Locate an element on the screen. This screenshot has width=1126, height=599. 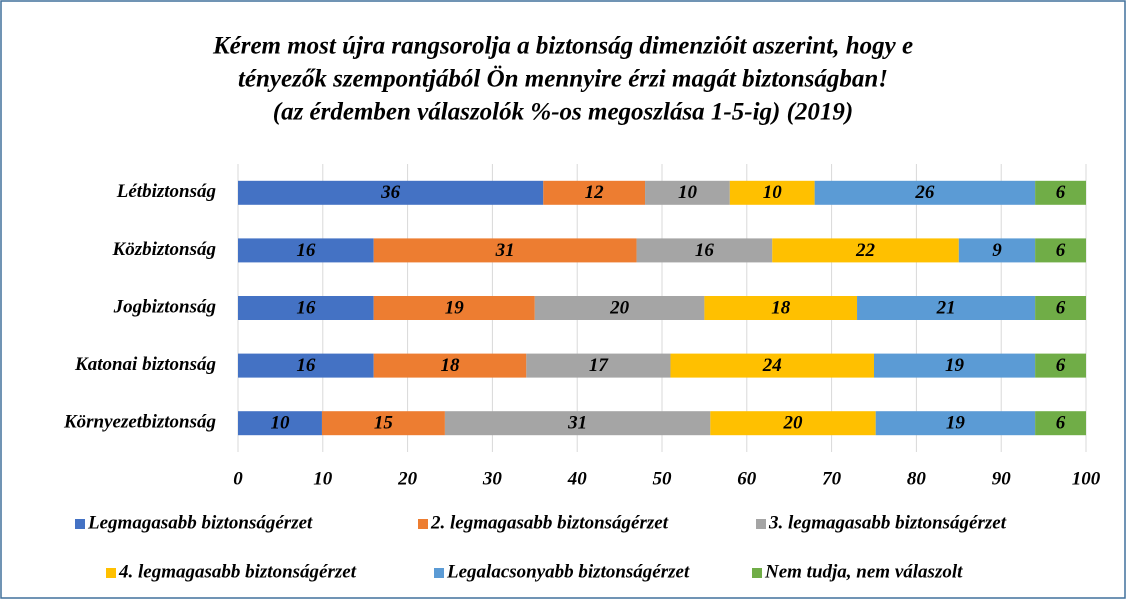
x-tick-label: 100 is located at coordinates (1086, 478).